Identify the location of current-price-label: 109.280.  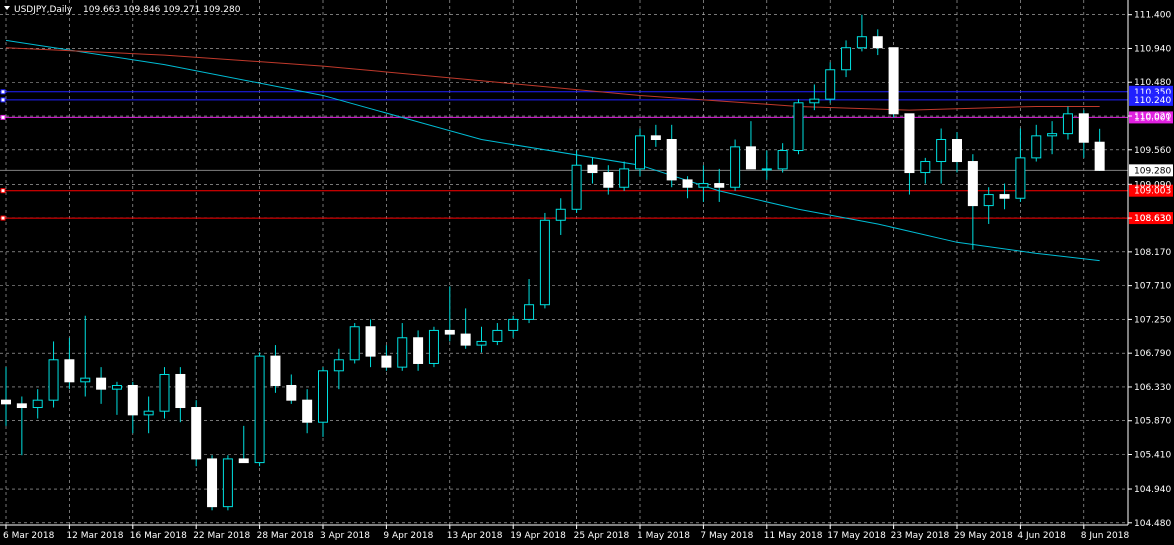
(1152, 171).